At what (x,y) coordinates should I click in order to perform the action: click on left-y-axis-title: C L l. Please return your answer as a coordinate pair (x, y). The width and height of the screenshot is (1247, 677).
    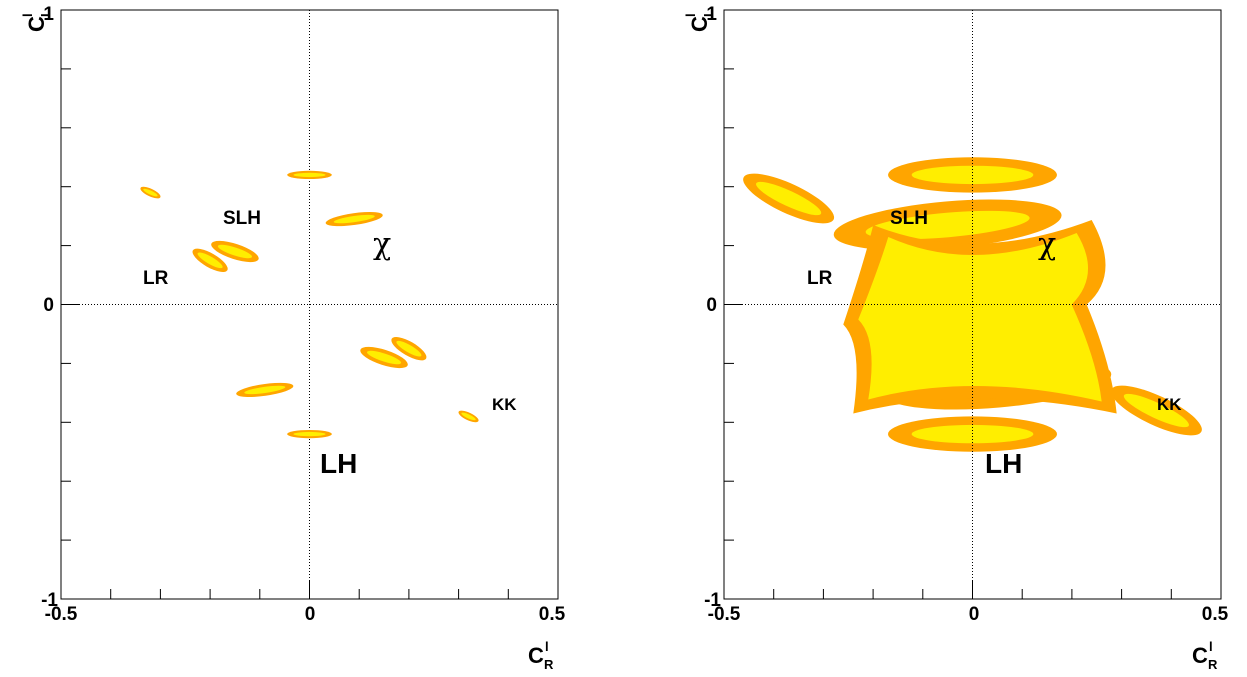
    Looking at the image, I should click on (36, 20).